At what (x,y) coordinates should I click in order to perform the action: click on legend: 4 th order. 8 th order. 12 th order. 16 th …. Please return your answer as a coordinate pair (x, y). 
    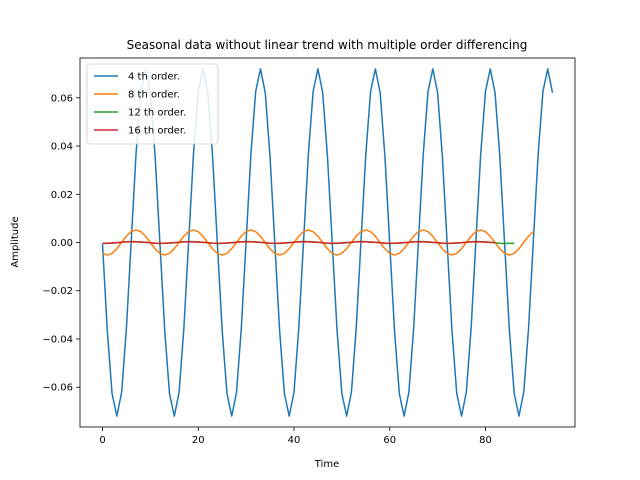
    Looking at the image, I should click on (152, 104).